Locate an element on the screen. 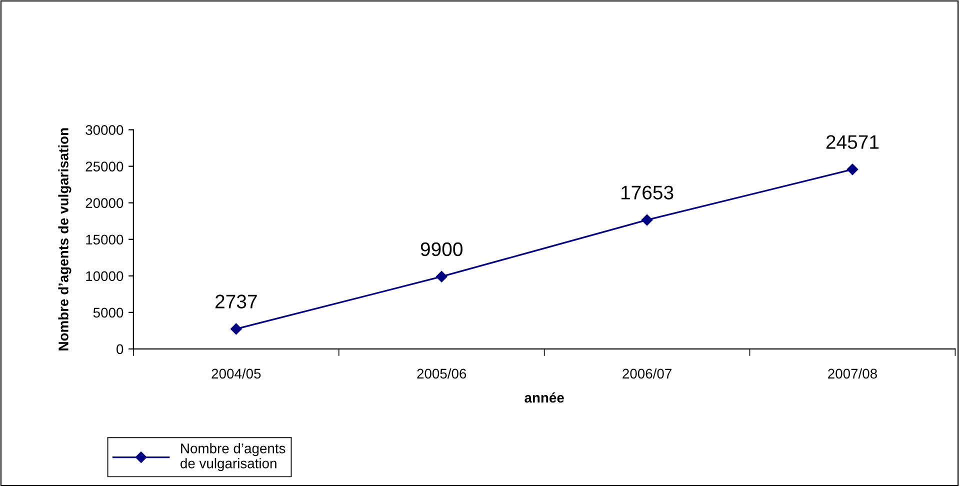 The width and height of the screenshot is (960, 486). y-tick-label: 30000 is located at coordinates (105, 130).